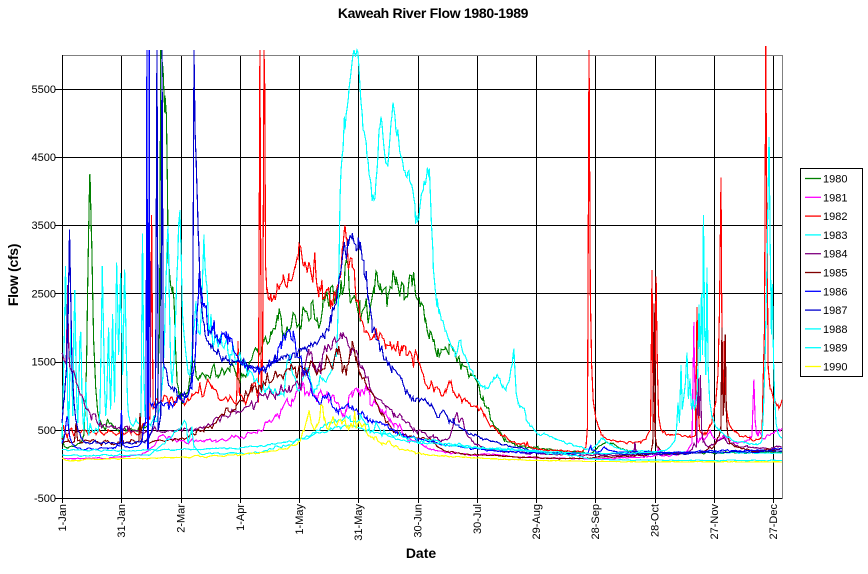 Image resolution: width=868 pixels, height=574 pixels. Describe the element at coordinates (835, 198) in the screenshot. I see `svg-text: 1981` at that location.